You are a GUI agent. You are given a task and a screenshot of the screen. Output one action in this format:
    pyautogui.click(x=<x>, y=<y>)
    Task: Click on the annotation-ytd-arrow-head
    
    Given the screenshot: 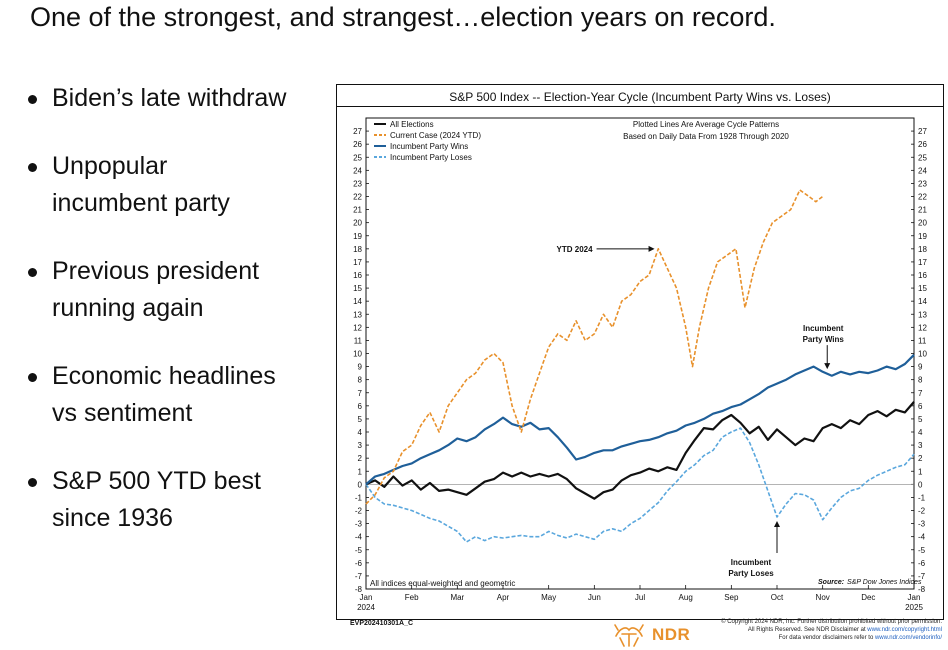 What is the action you would take?
    pyautogui.click(x=651, y=248)
    